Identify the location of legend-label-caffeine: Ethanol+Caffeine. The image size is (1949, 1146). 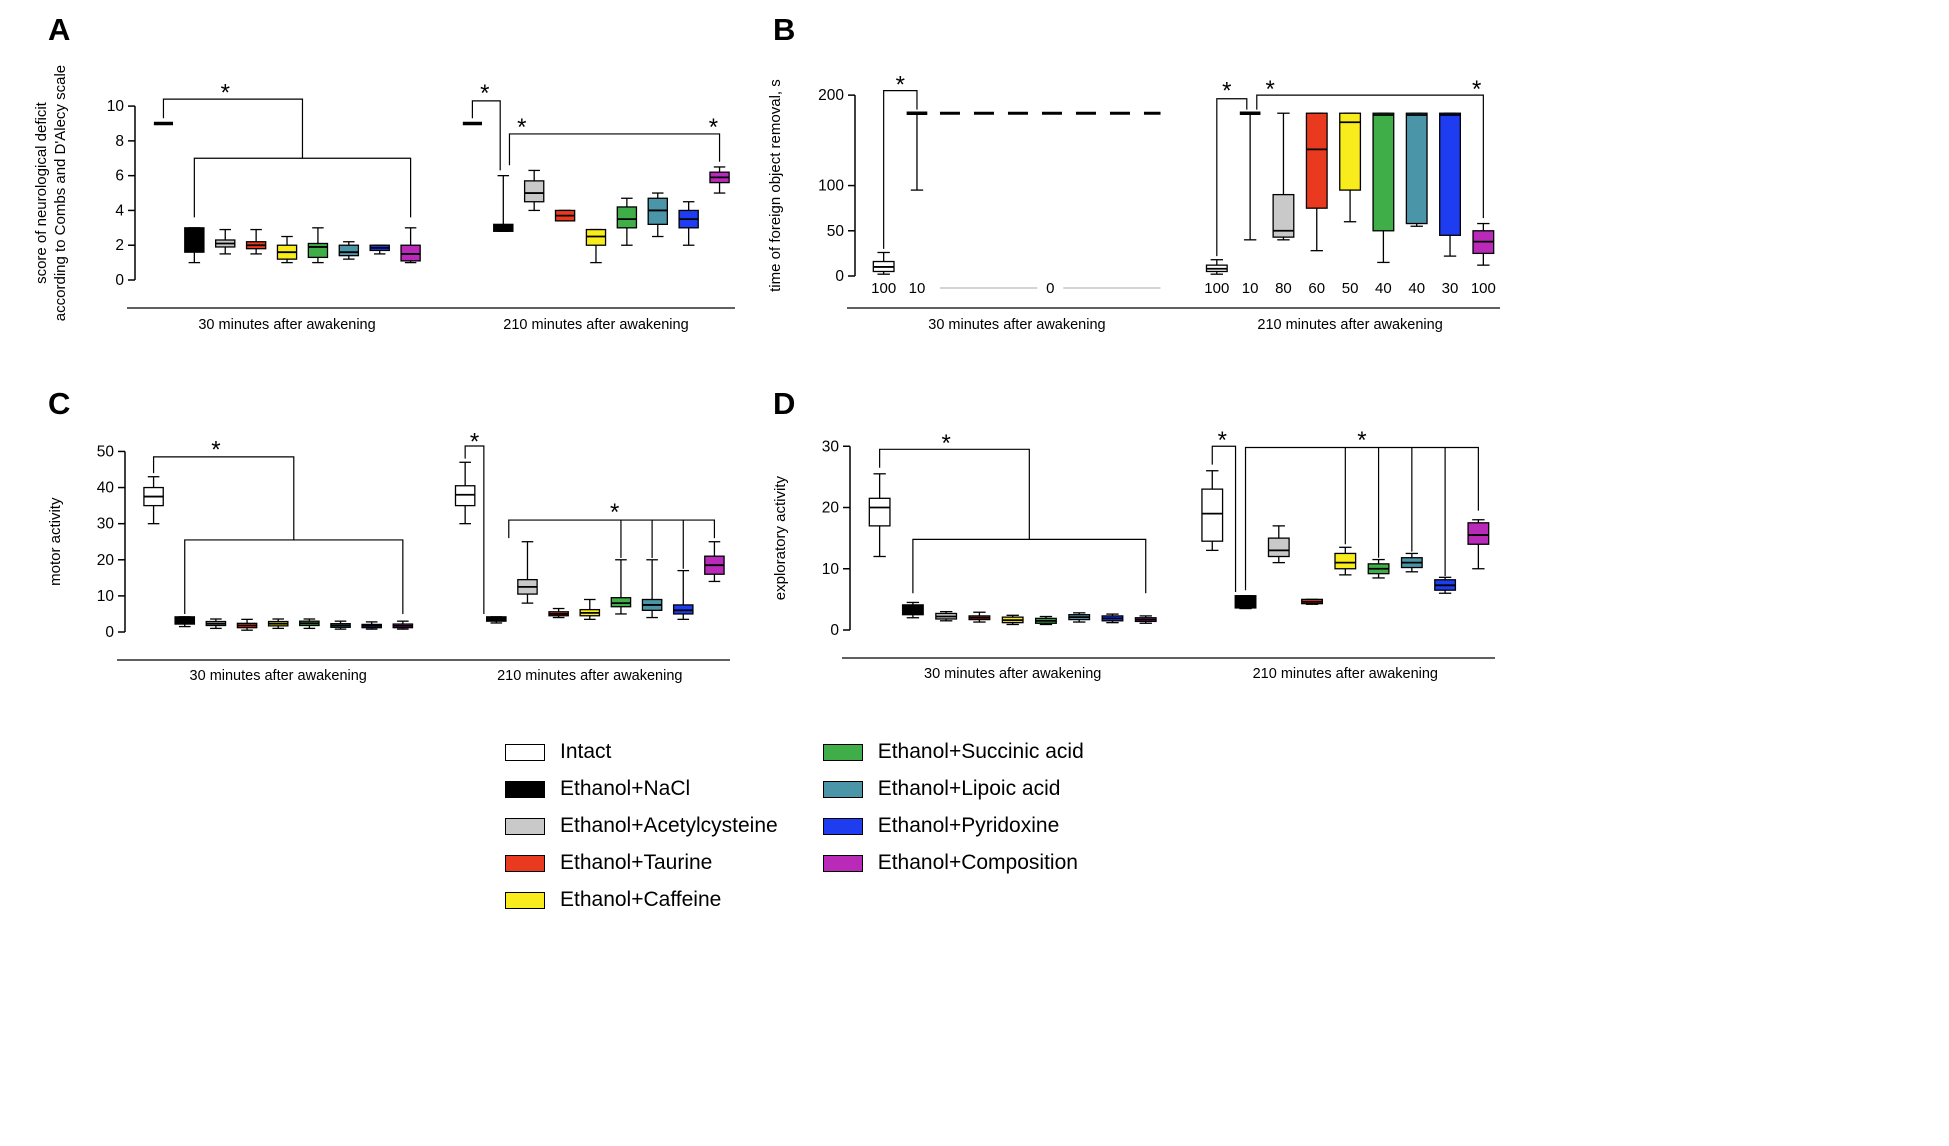
(641, 899).